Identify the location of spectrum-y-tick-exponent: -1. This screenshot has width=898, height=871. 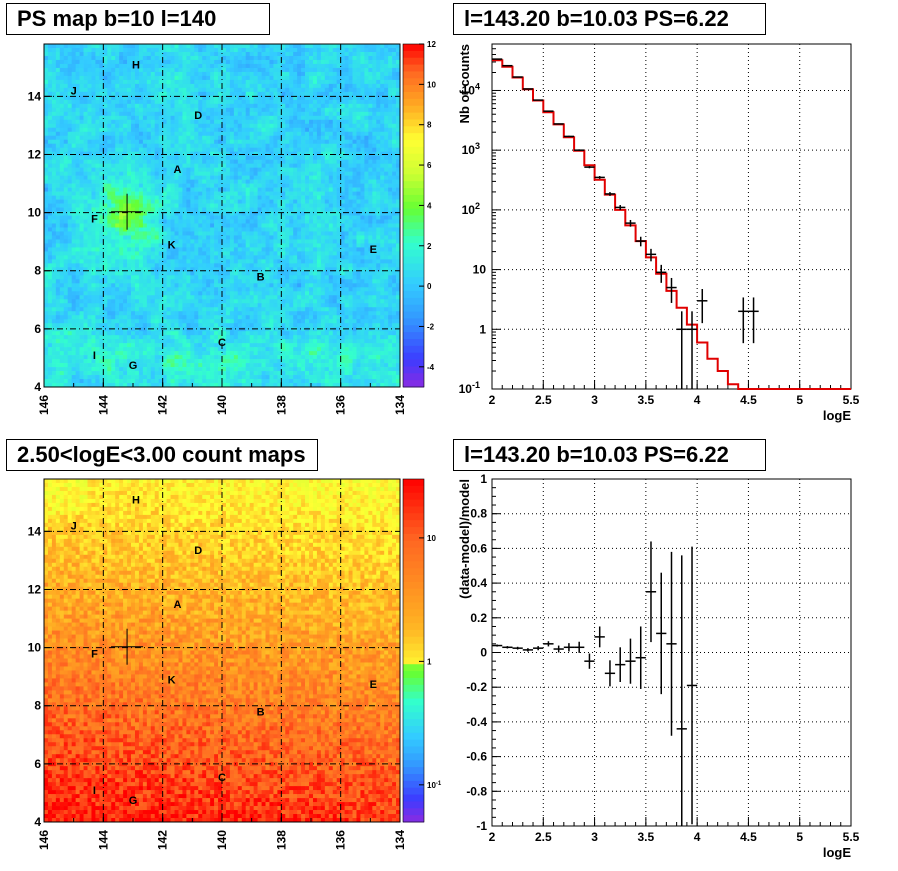
(476, 385).